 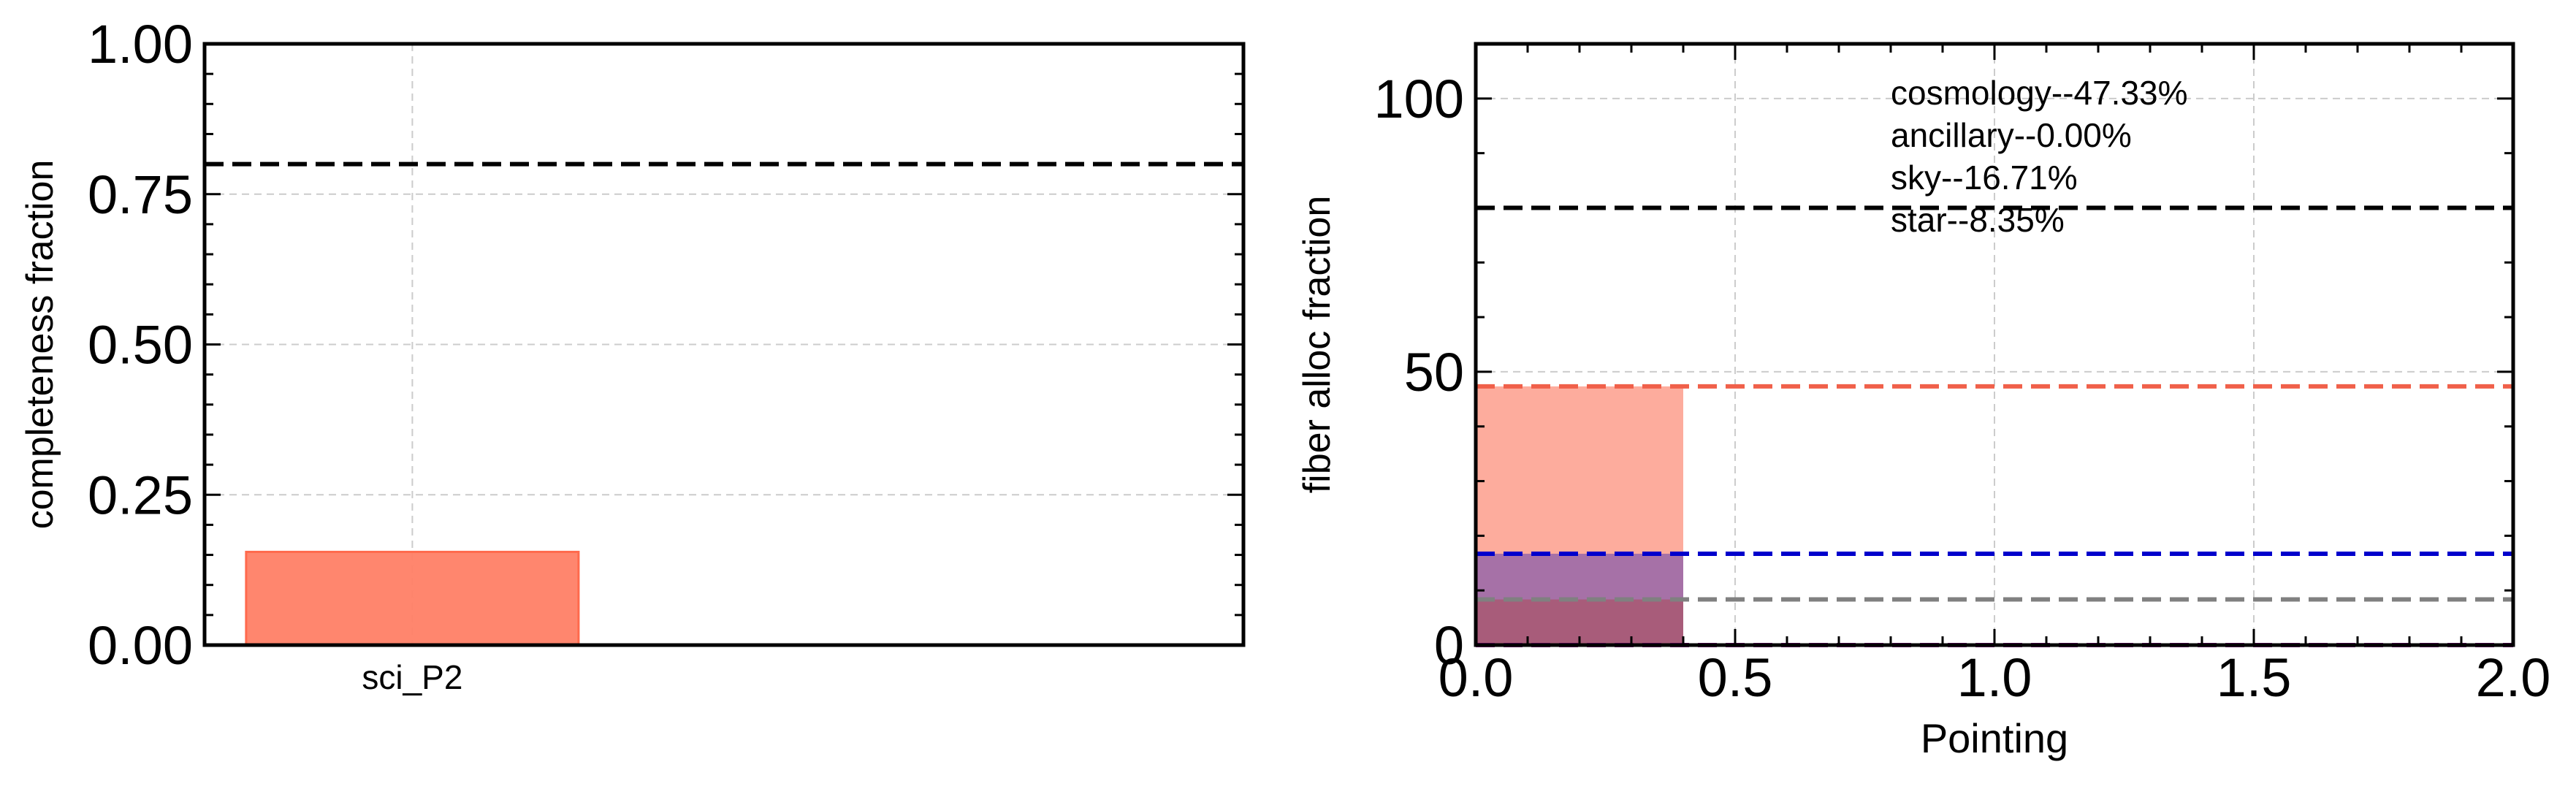 I want to click on y-axis-label: fiber alloc fraction, so click(x=1317, y=345).